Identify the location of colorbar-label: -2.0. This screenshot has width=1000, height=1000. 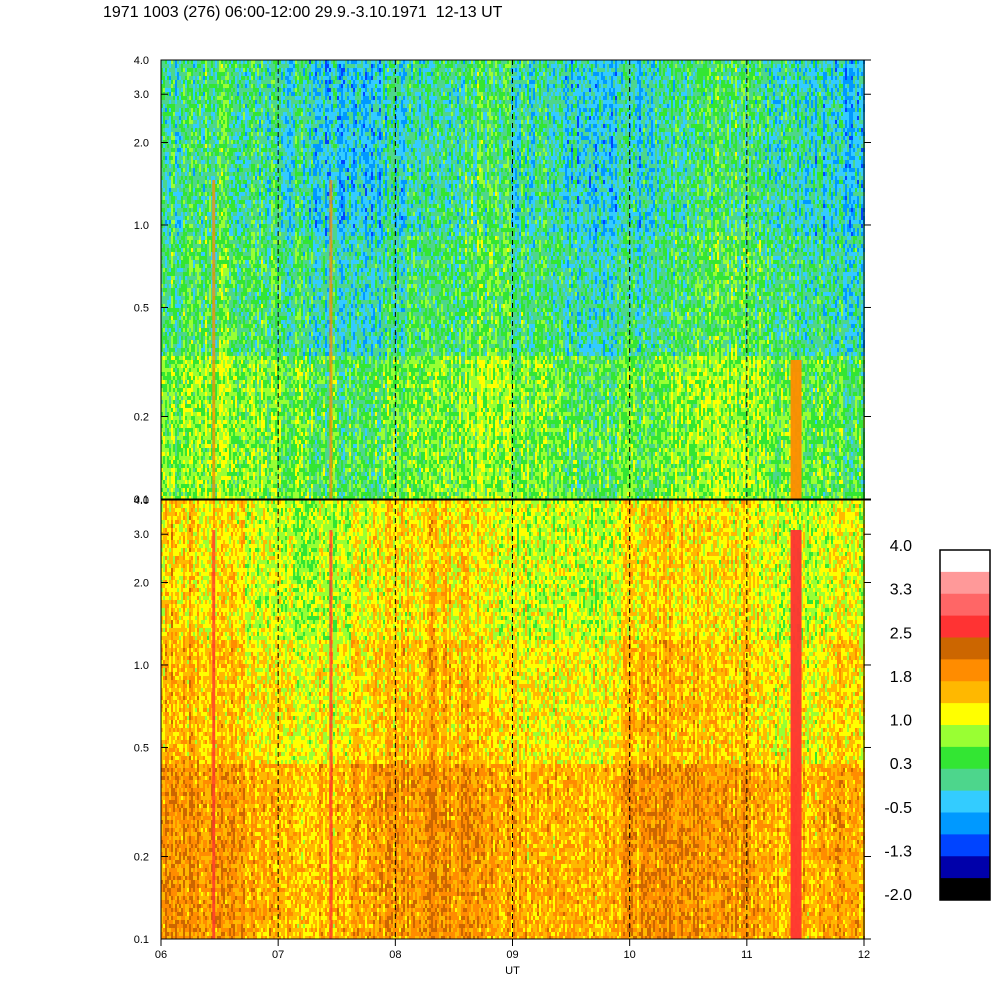
(898, 895).